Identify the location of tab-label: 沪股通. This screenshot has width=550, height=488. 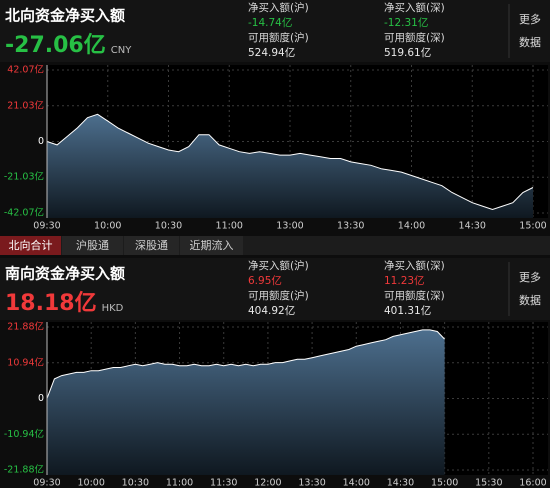
(92, 245).